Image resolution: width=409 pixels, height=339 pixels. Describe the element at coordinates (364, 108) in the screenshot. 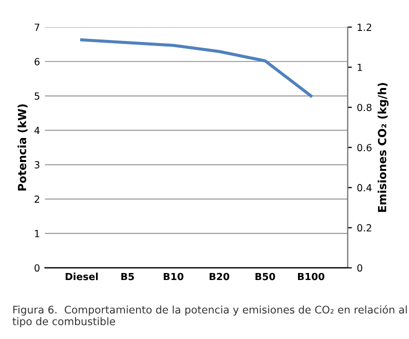

I see `y2-tick-label: 0.8` at that location.